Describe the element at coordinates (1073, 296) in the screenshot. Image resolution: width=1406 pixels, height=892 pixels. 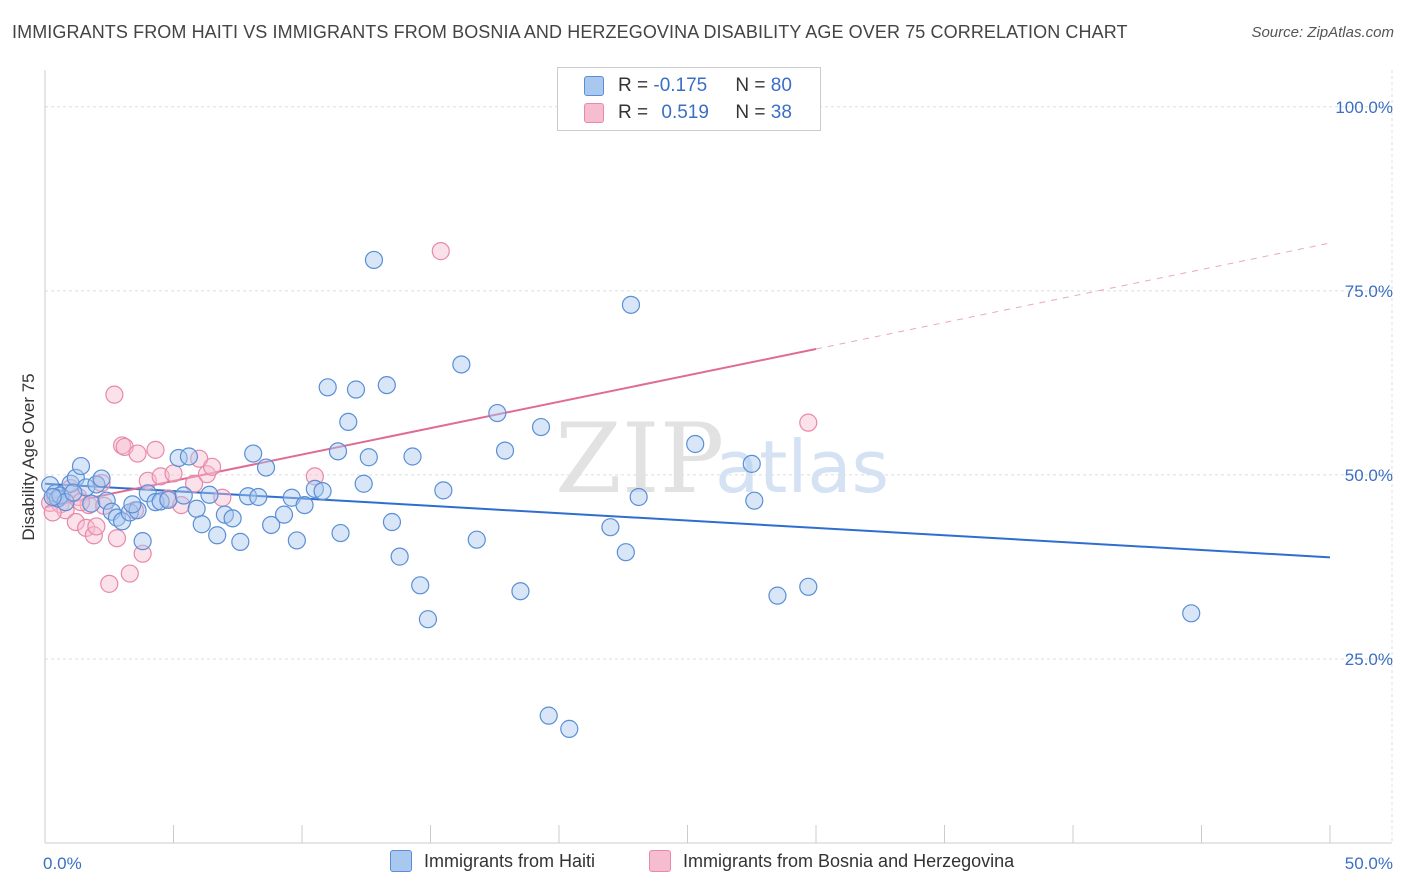
I see `bosnia-trend-extension` at that location.